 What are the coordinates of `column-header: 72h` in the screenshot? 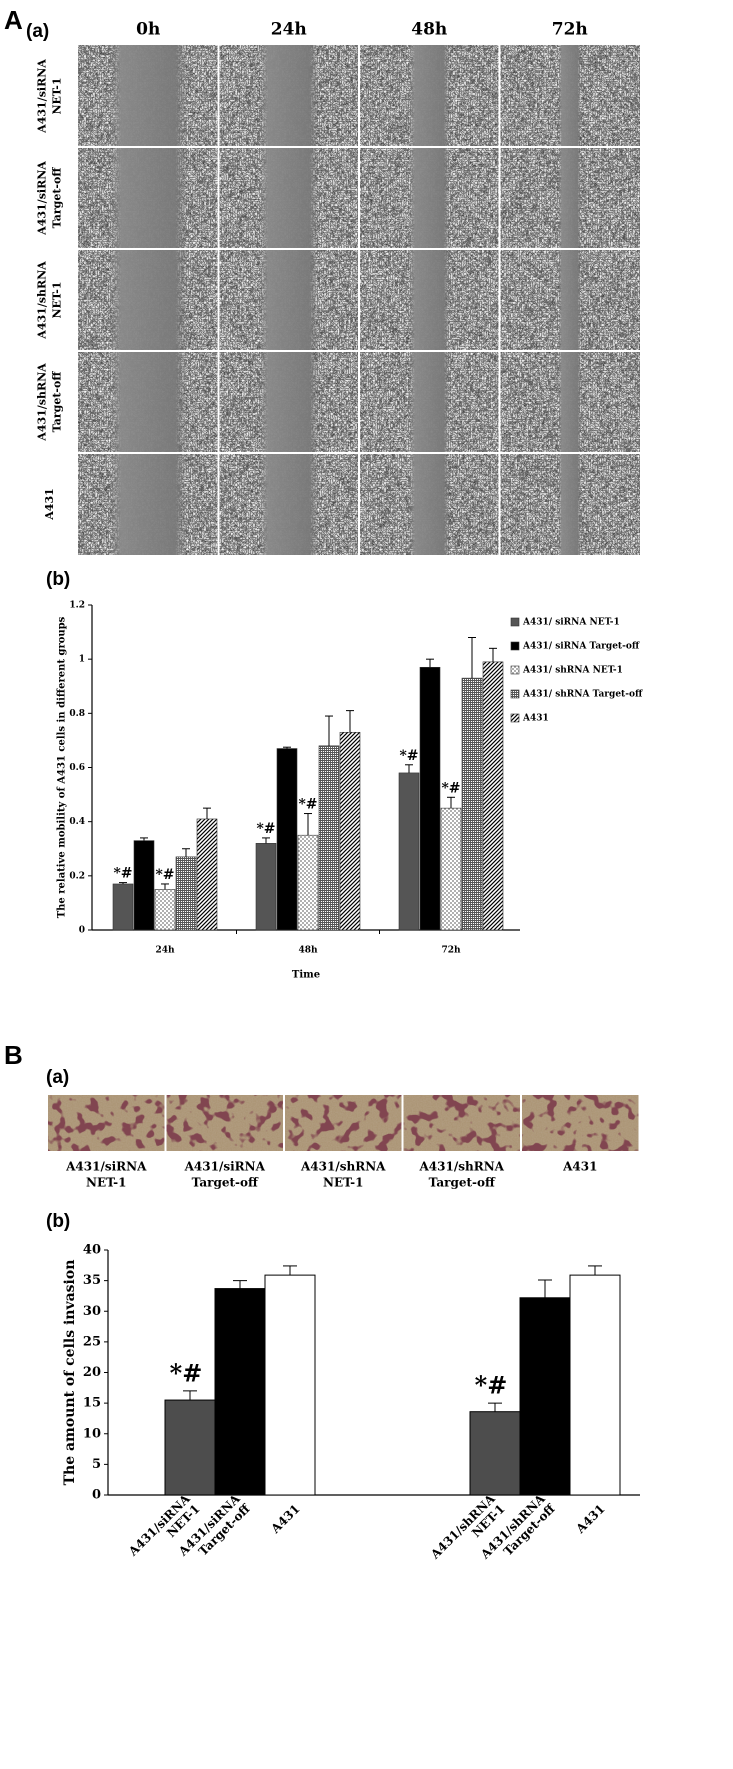 It's located at (570, 30).